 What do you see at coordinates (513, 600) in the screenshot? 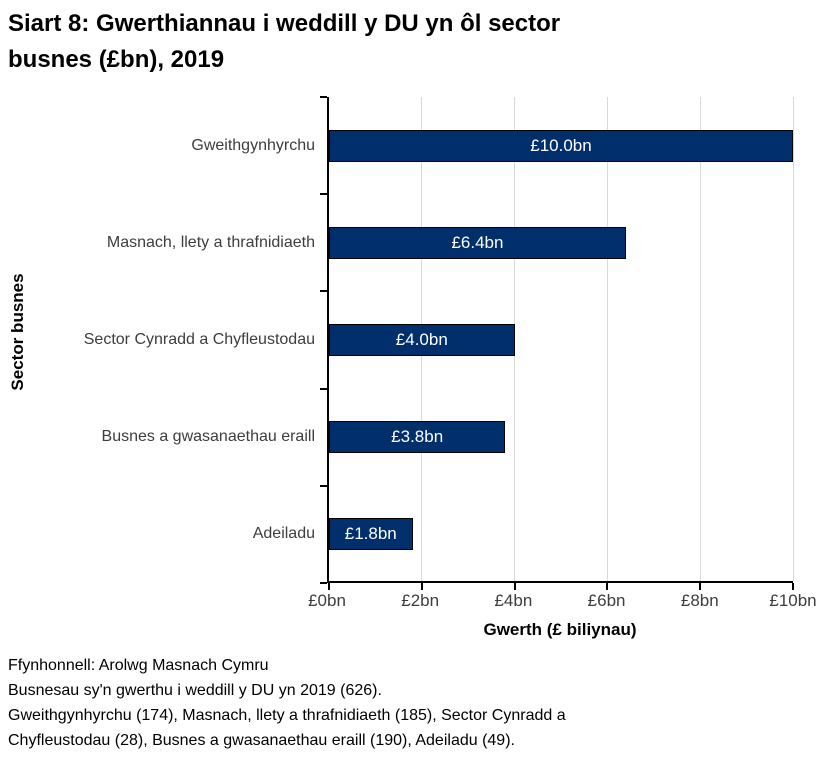
I see `x-axis-tick-label: £4bn` at bounding box center [513, 600].